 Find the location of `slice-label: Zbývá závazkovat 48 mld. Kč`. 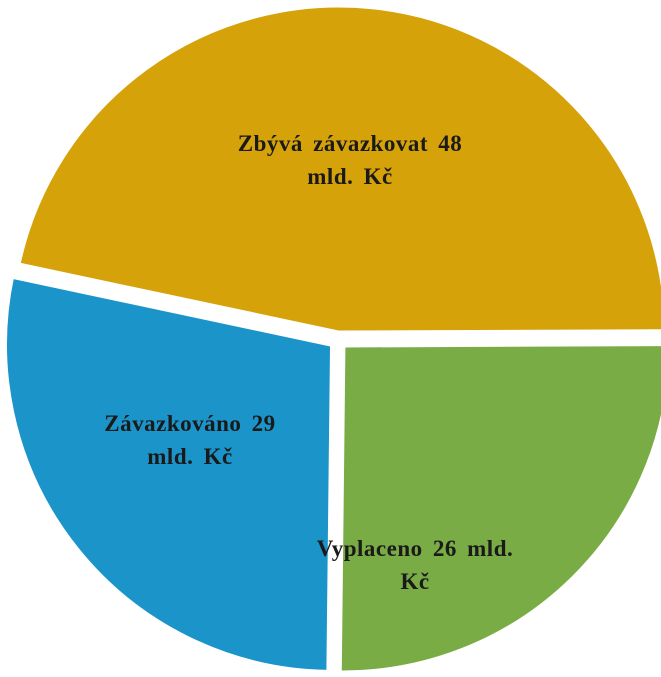

slice-label: Zbývá závazkovat 48 mld. Kč is located at coordinates (350, 159).